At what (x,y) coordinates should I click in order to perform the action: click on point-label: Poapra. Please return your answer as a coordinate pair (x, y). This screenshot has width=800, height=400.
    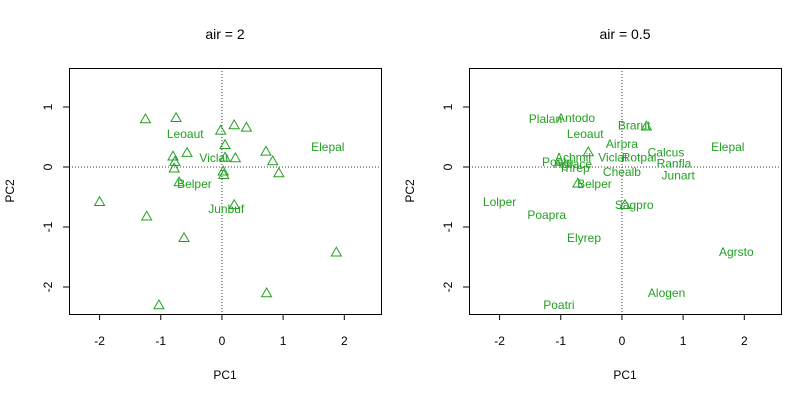
    Looking at the image, I should click on (546, 215).